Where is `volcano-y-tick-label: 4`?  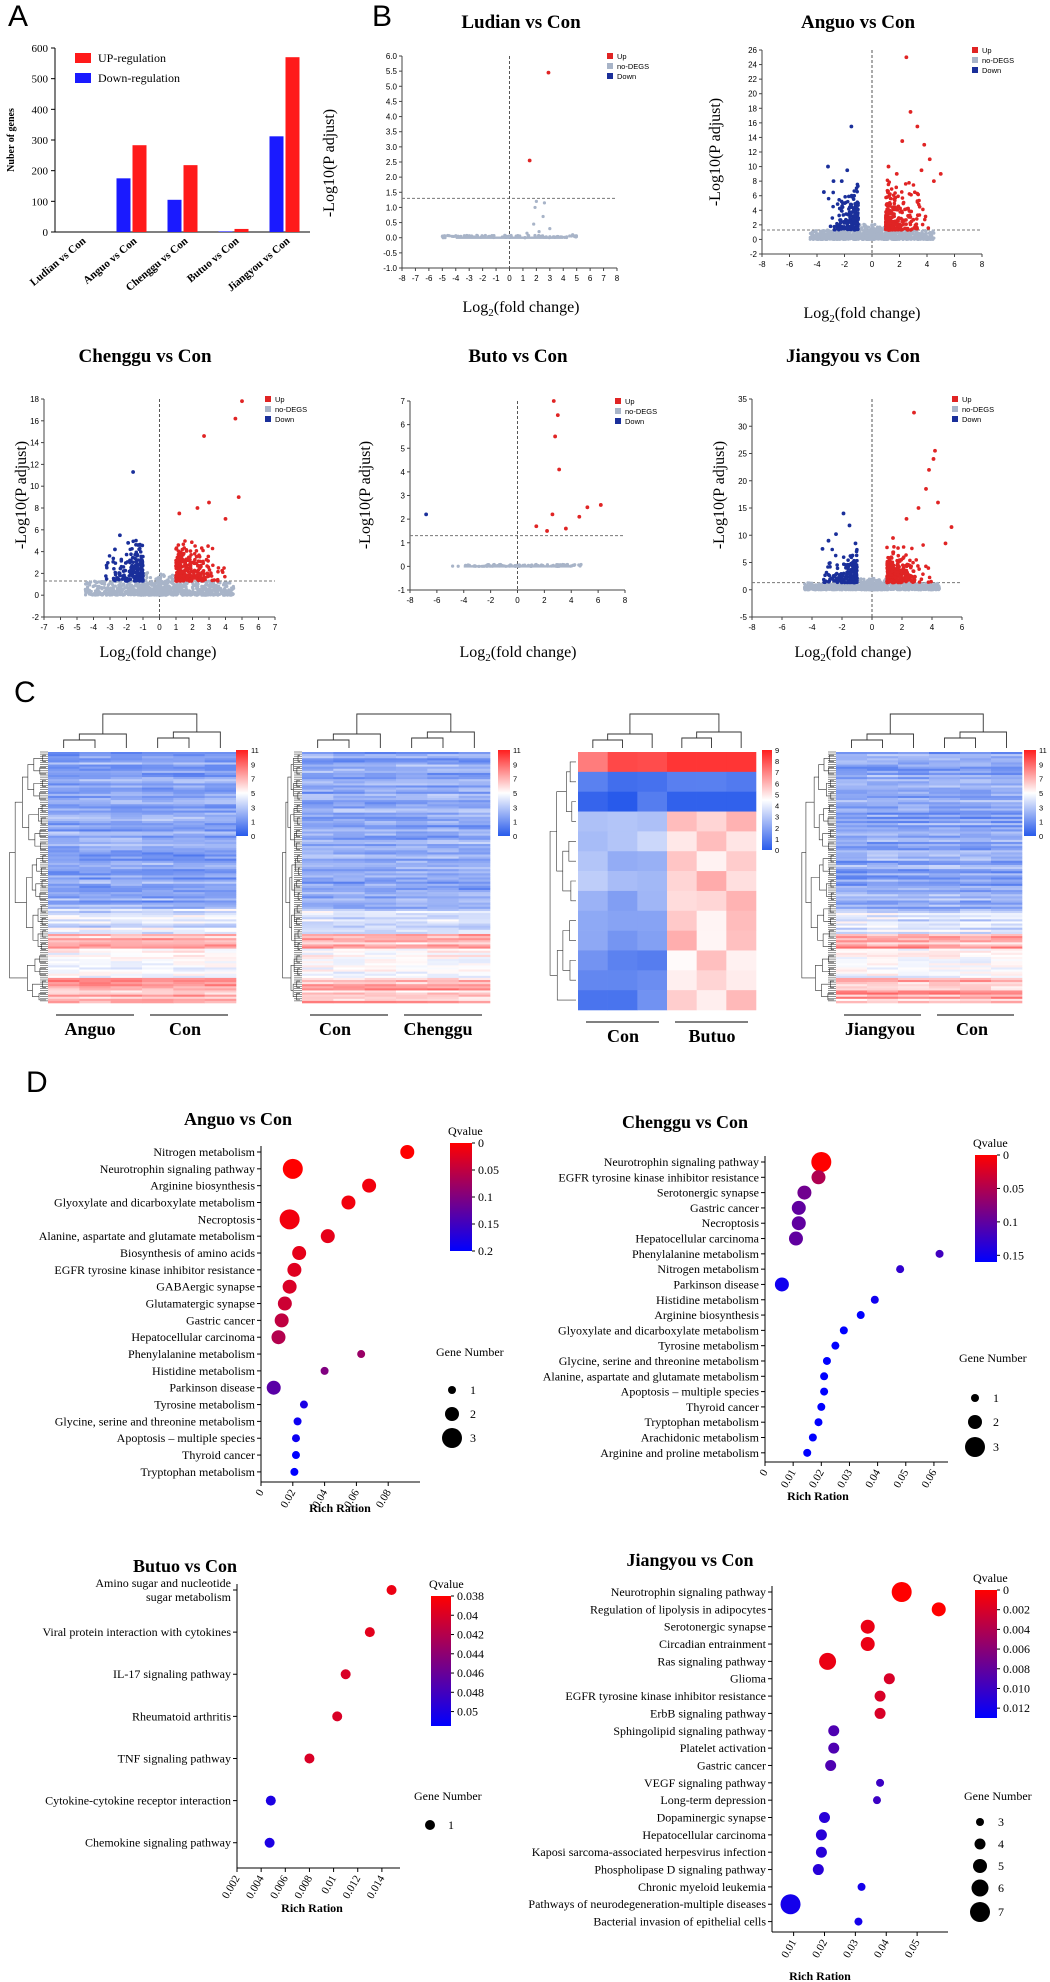 volcano-y-tick-label: 4 is located at coordinates (755, 210).